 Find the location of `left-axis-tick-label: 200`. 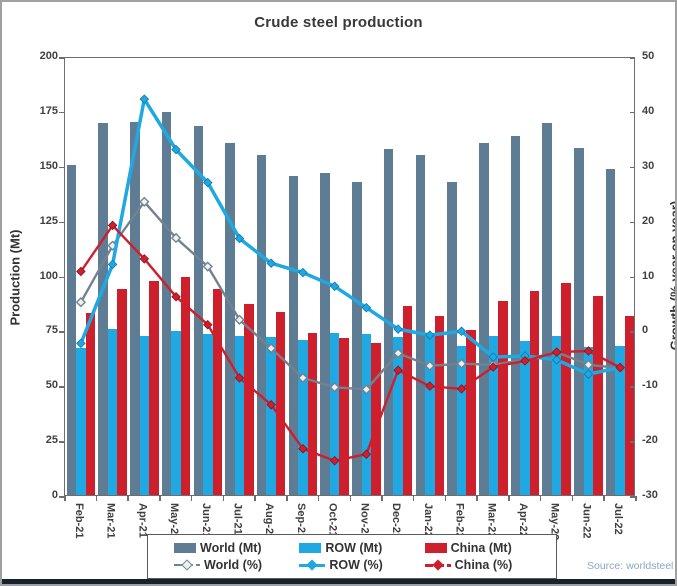

left-axis-tick-label: 200 is located at coordinates (48, 56).